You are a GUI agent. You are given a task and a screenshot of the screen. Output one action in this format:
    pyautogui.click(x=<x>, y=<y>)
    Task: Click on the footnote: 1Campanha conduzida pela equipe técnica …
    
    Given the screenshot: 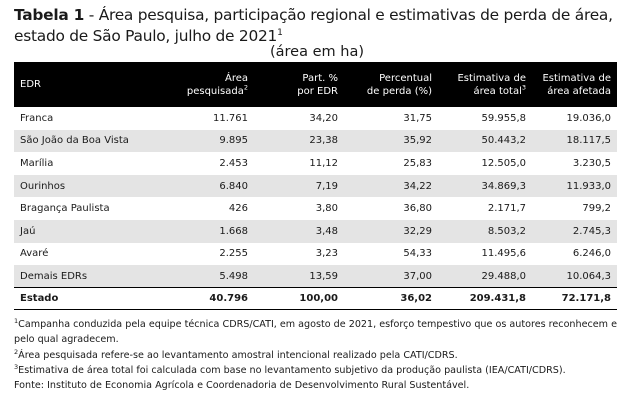 What is the action you would take?
    pyautogui.click(x=320, y=332)
    